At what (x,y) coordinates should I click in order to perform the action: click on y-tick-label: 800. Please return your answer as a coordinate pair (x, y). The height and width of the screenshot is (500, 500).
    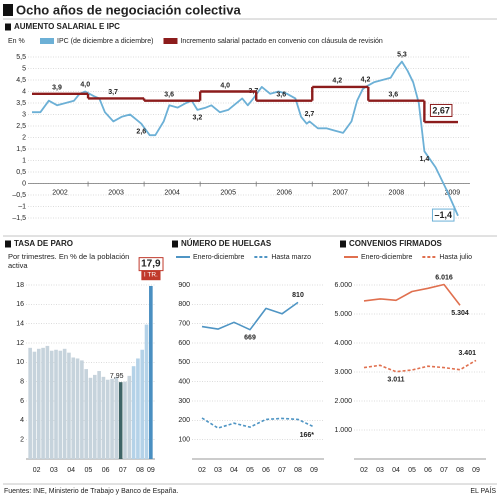
    Looking at the image, I should click on (184, 304).